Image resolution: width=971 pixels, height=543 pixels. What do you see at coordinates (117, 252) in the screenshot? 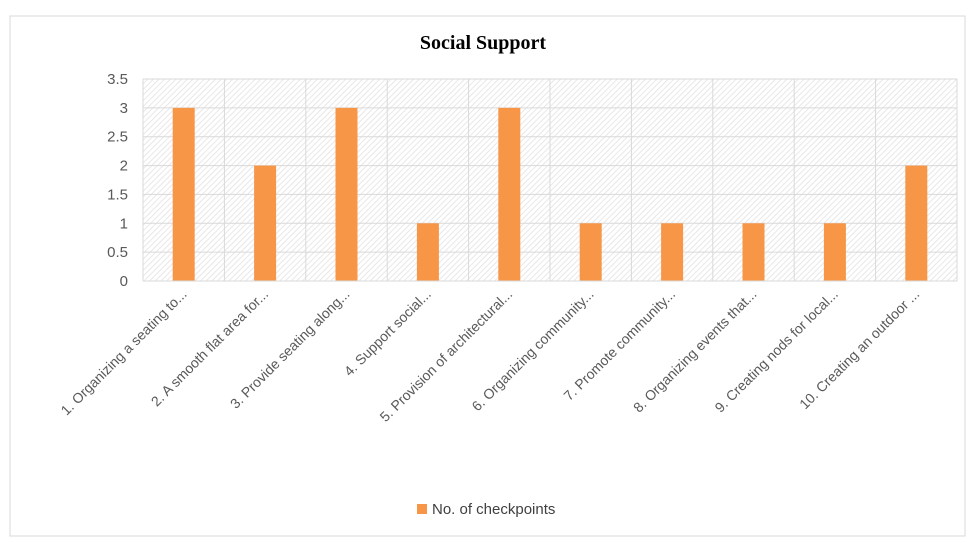
I see `y-tick-label: 0.5` at bounding box center [117, 252].